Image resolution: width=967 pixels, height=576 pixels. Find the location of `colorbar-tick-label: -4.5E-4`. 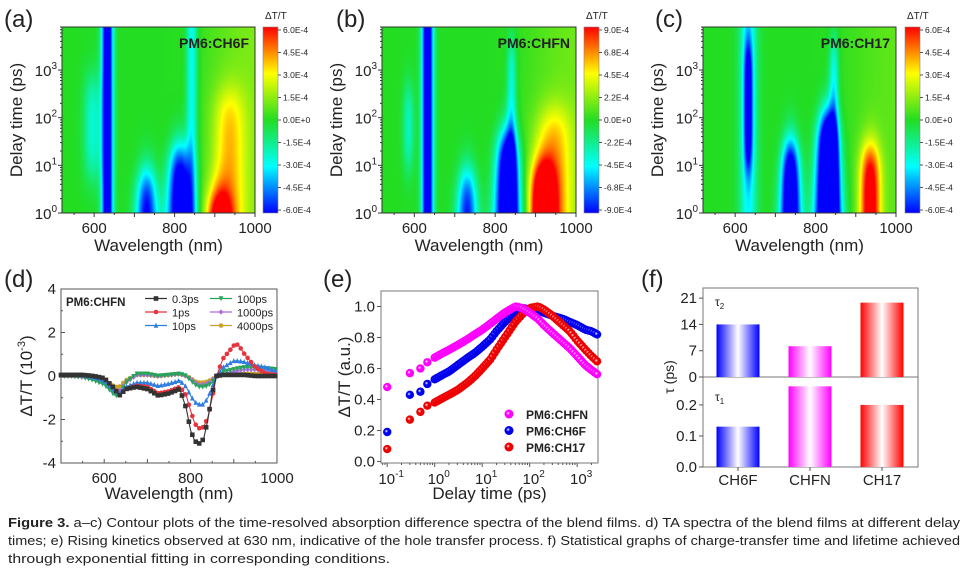

colorbar-tick-label: -4.5E-4 is located at coordinates (297, 188).